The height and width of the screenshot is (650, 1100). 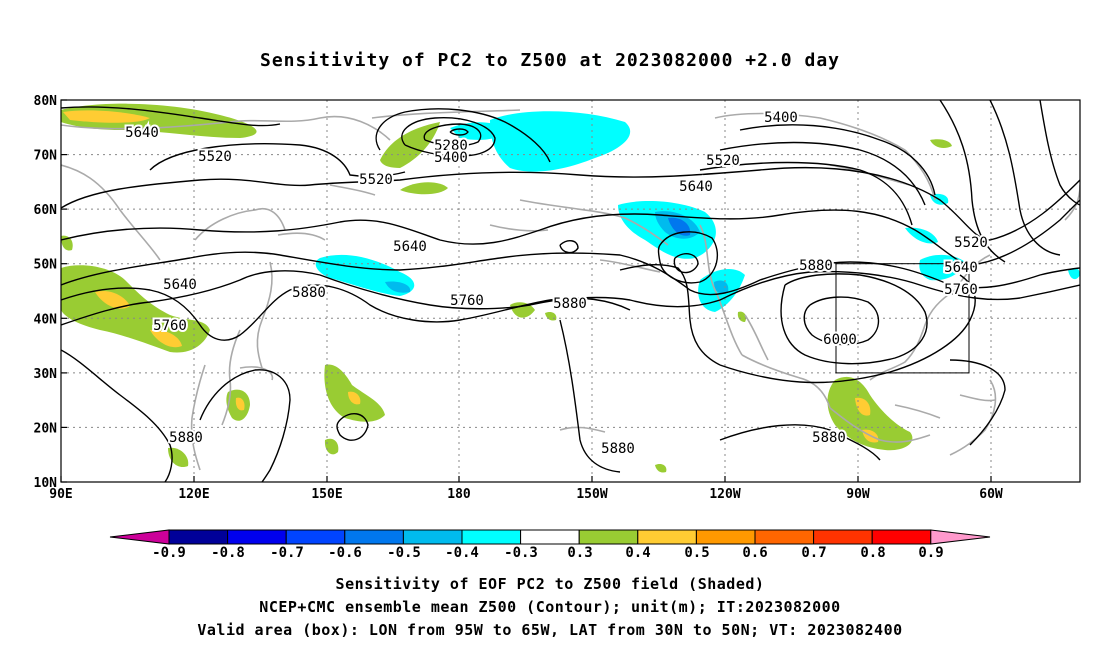 I want to click on lat-label: 30N, so click(x=46, y=374).